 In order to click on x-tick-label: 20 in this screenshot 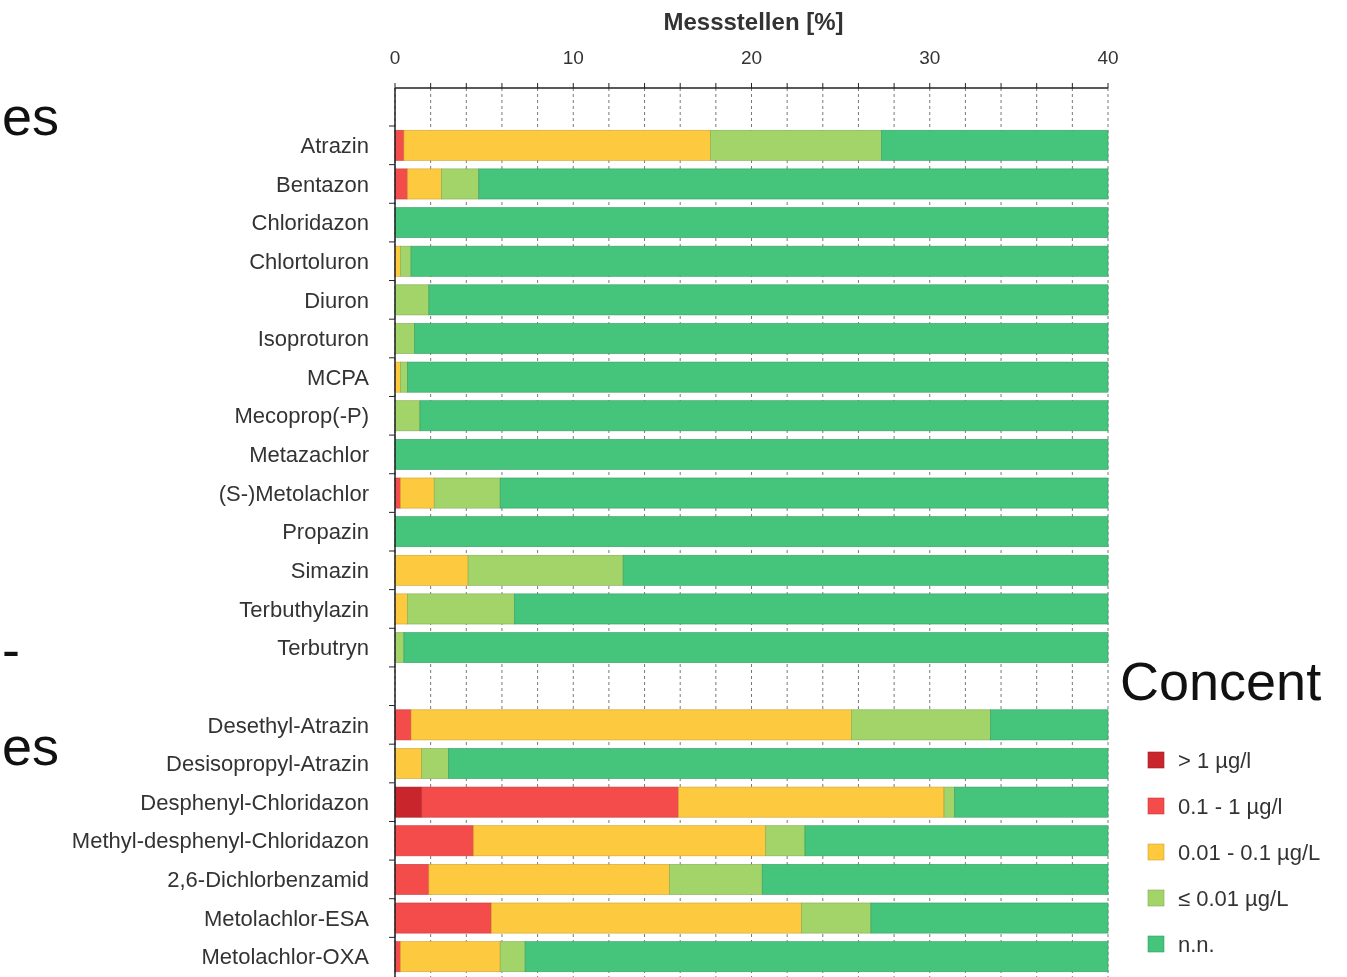, I will do `click(751, 57)`.